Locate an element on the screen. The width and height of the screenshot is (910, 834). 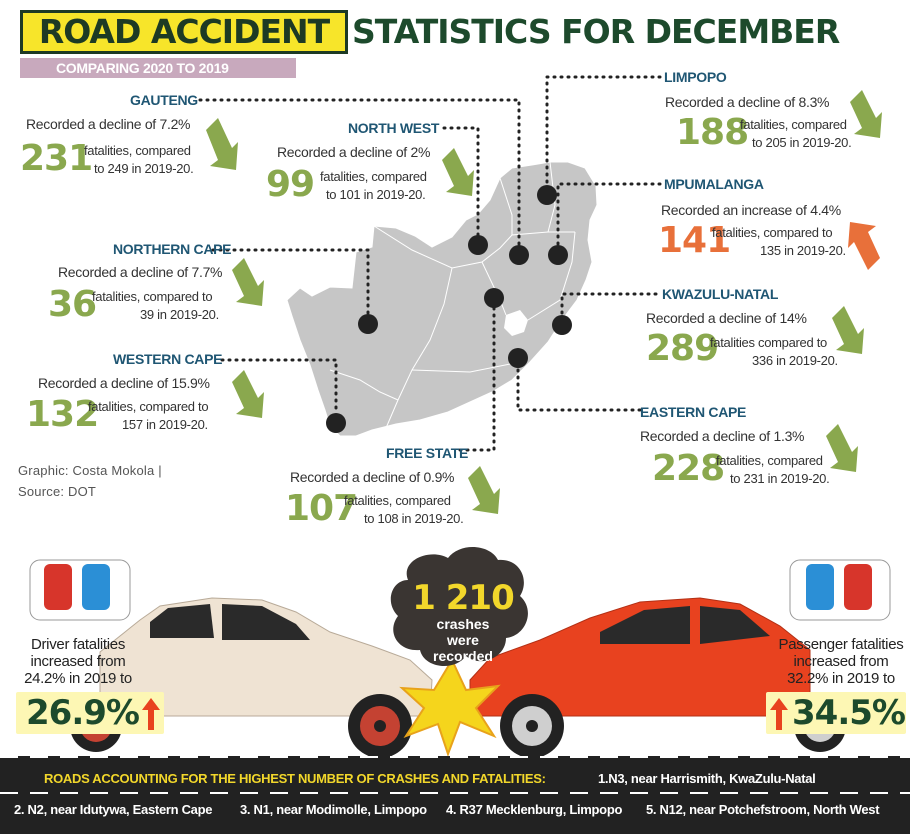
driver-line3: 24.2% in 2019 to is located at coordinates (78, 678).